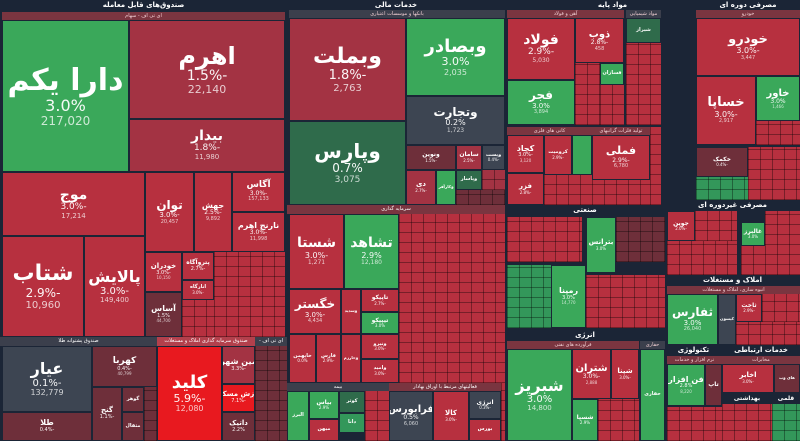 The width and height of the screenshot is (800, 441). Describe the element at coordinates (469, 157) in the screenshot. I see `tile-saman: سامان -2.5%` at that location.